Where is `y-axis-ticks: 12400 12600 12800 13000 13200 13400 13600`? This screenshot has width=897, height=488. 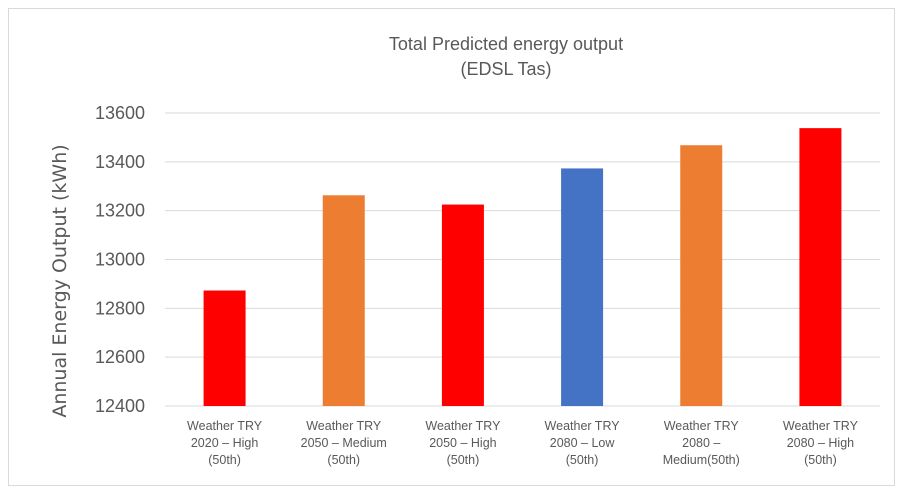
y-axis-ticks: 12400 12600 12800 13000 13200 13400 13600 is located at coordinates (120, 259).